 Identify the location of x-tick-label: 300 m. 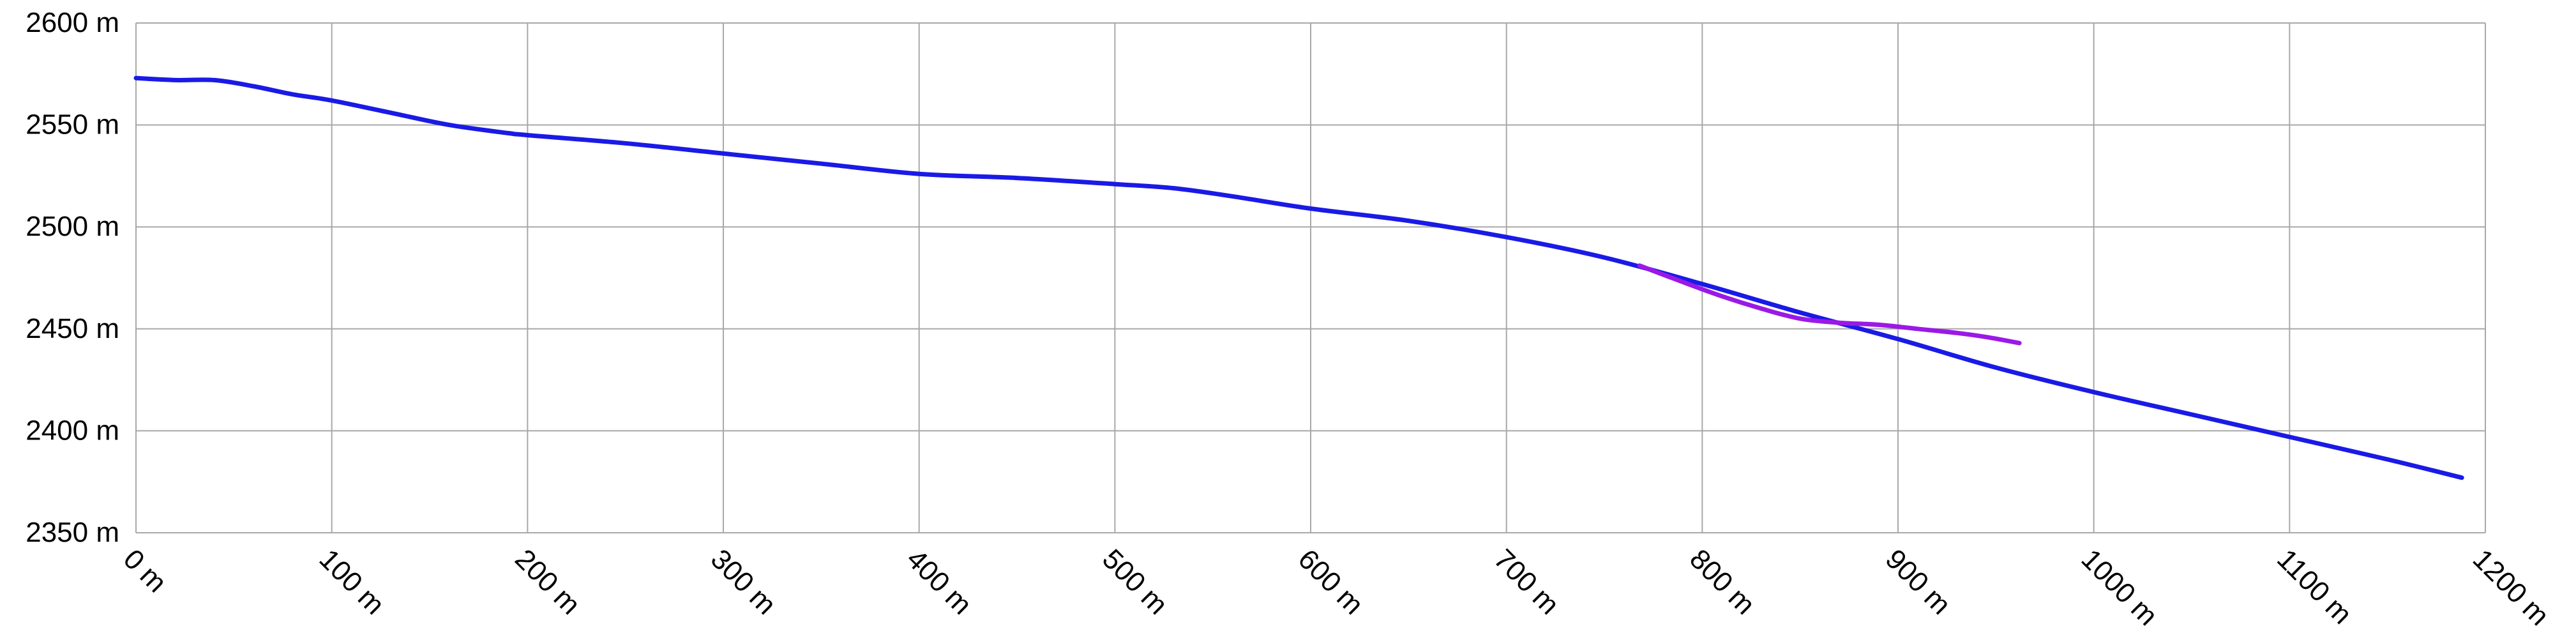
(744, 581).